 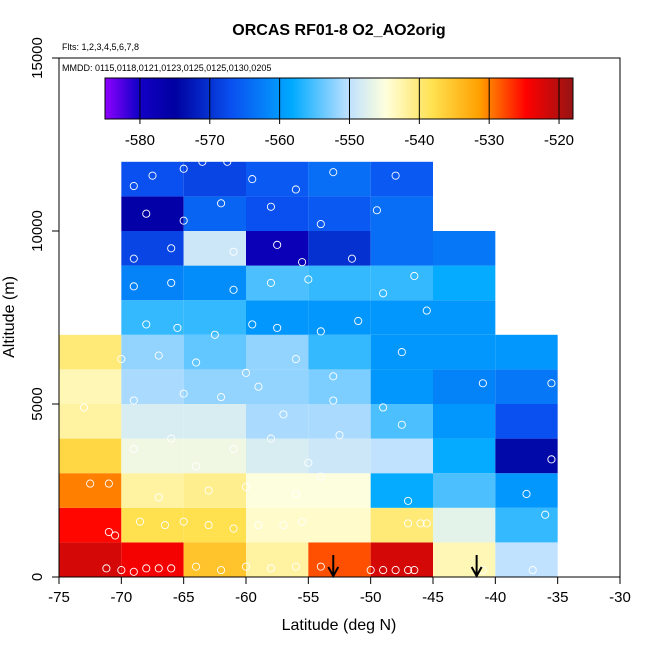 What do you see at coordinates (9, 317) in the screenshot?
I see `y-axis-label: Altitude (m)` at bounding box center [9, 317].